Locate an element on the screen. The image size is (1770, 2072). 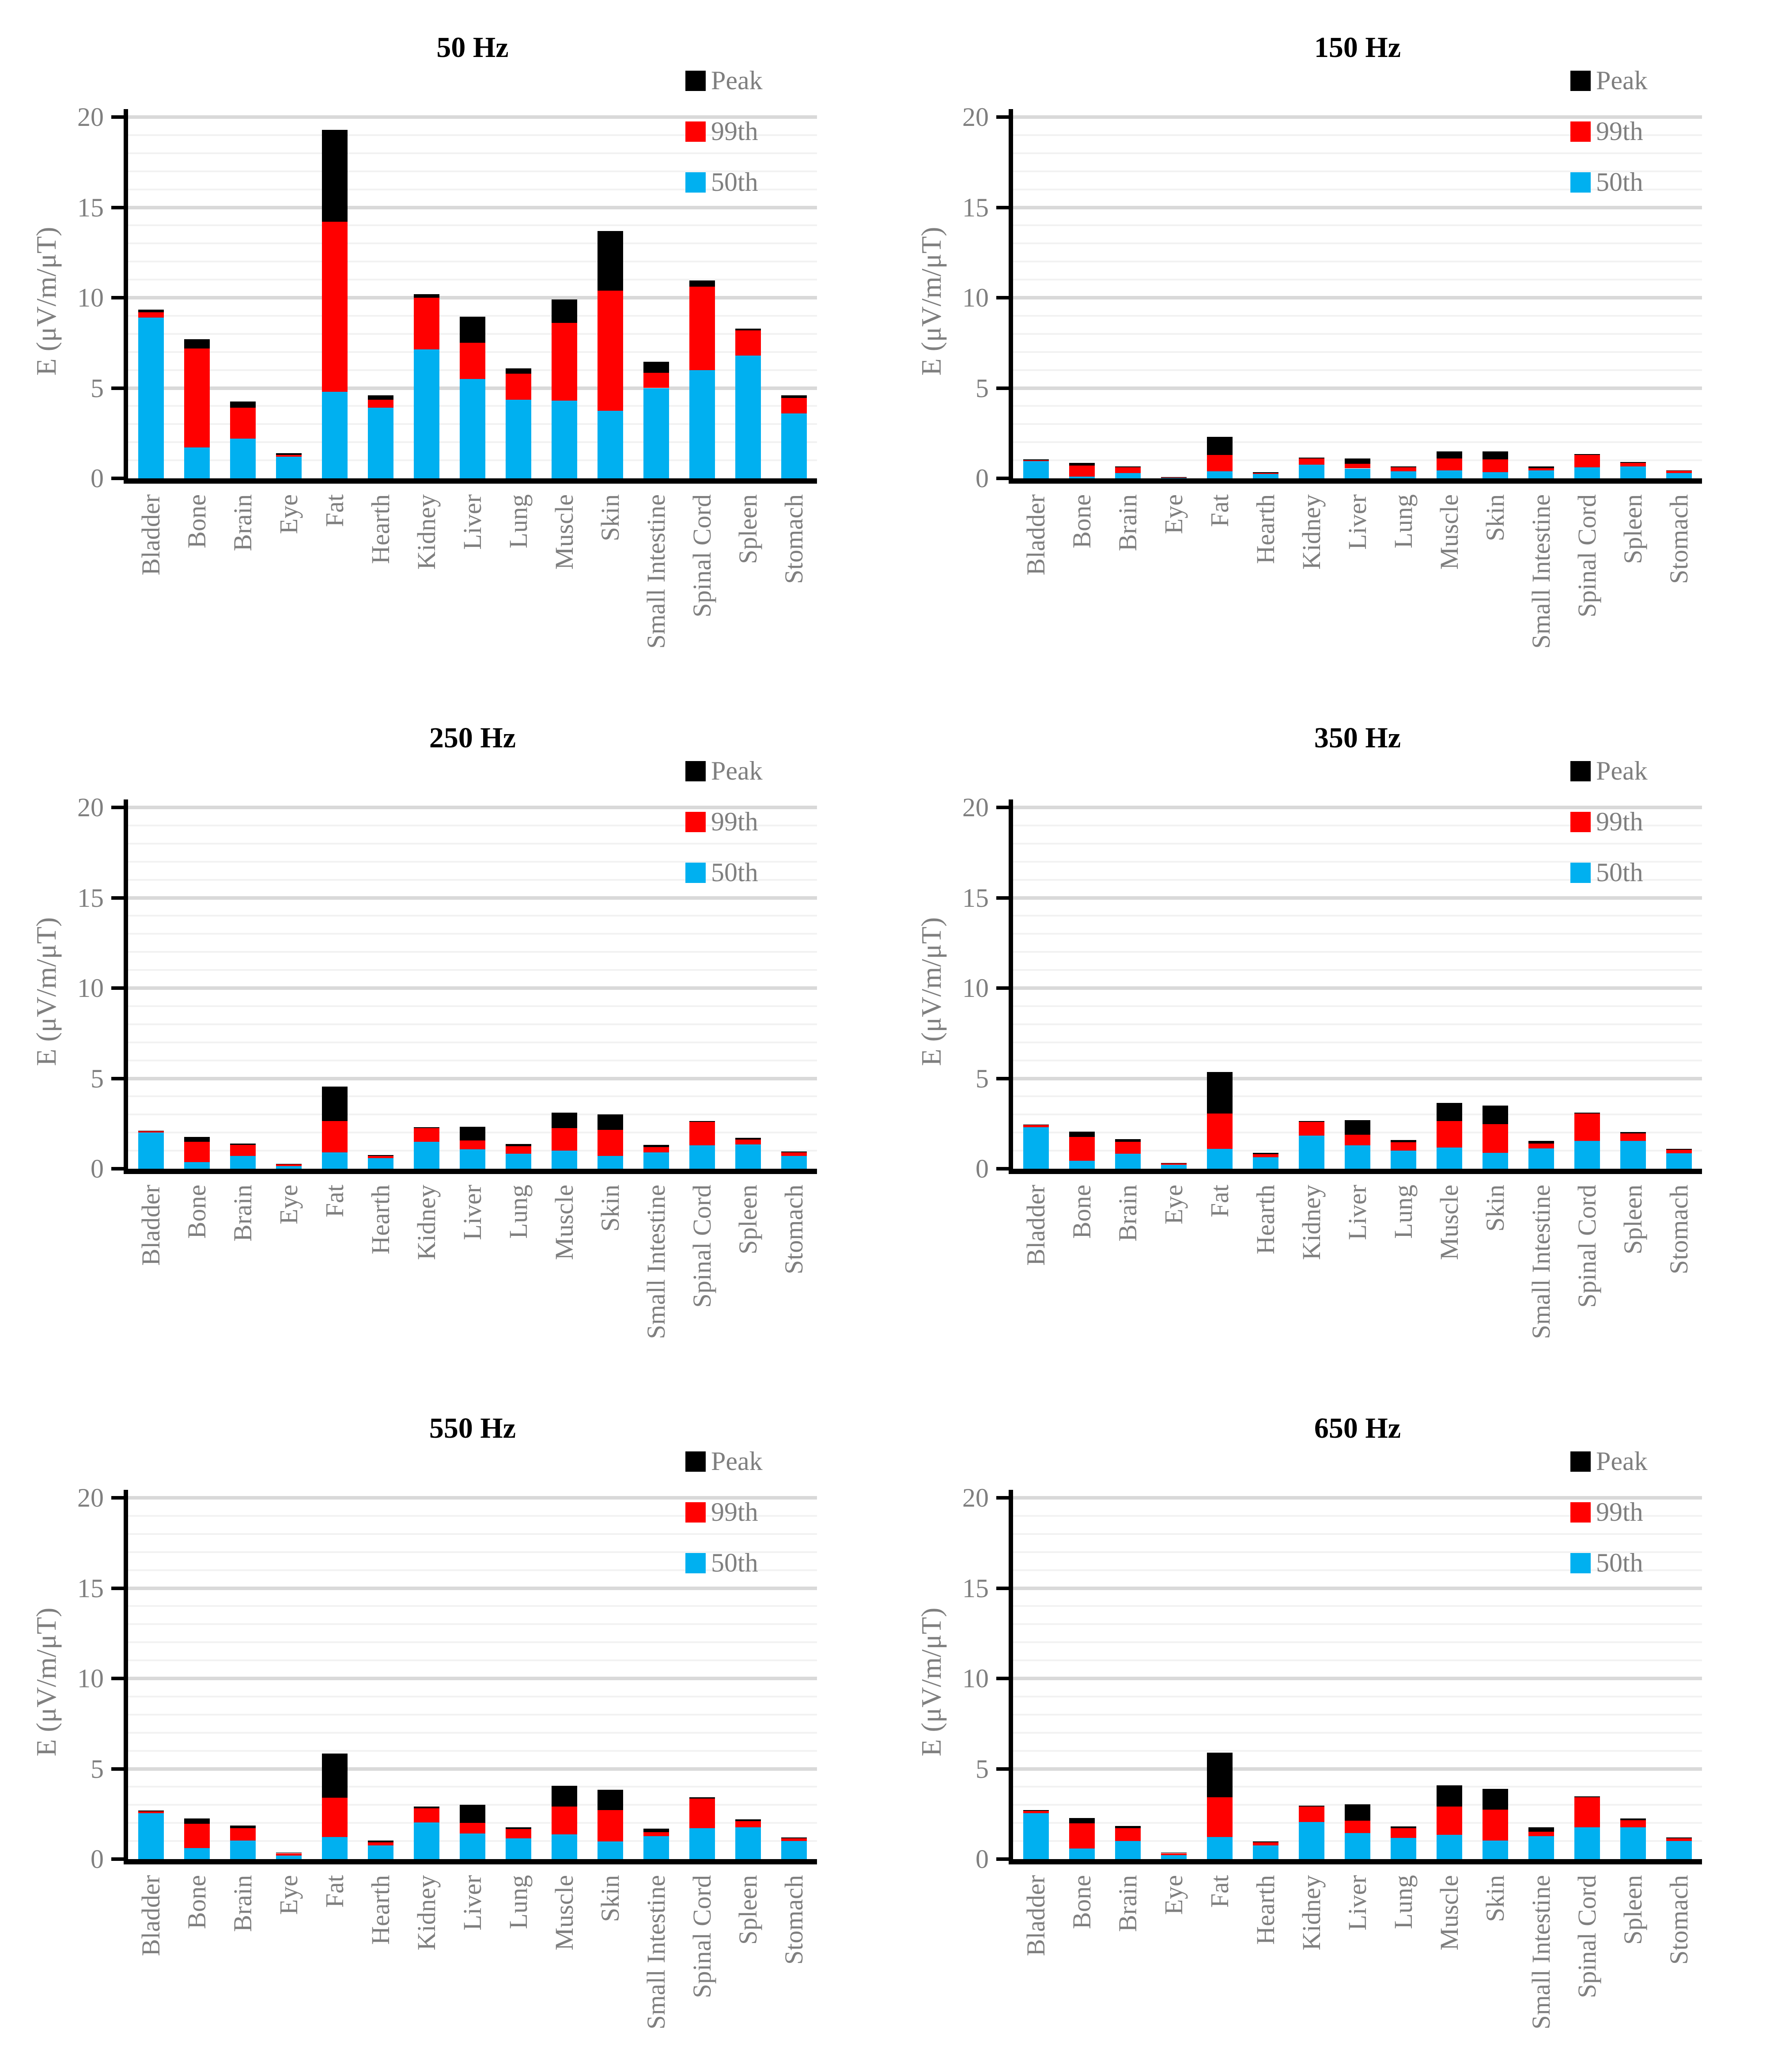
bar-skin-99th is located at coordinates (610, 1825).